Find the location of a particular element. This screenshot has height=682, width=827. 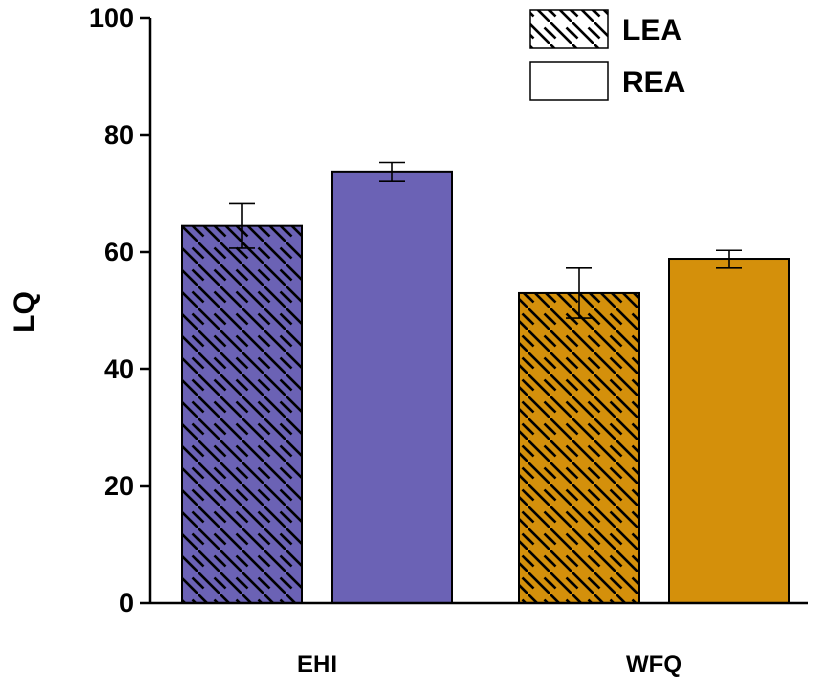

y-tick-label: 60 is located at coordinates (119, 252).